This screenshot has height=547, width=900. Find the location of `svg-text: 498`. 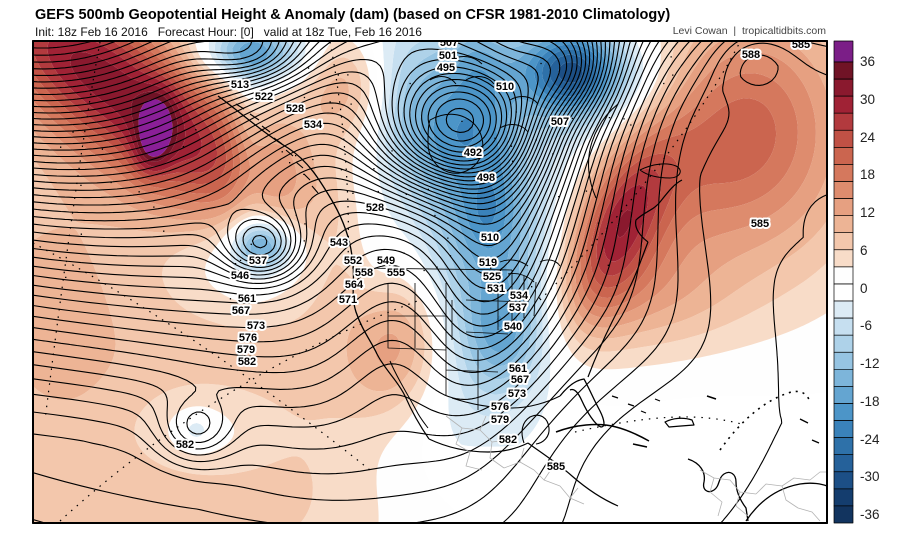

svg-text: 498 is located at coordinates (486, 178).